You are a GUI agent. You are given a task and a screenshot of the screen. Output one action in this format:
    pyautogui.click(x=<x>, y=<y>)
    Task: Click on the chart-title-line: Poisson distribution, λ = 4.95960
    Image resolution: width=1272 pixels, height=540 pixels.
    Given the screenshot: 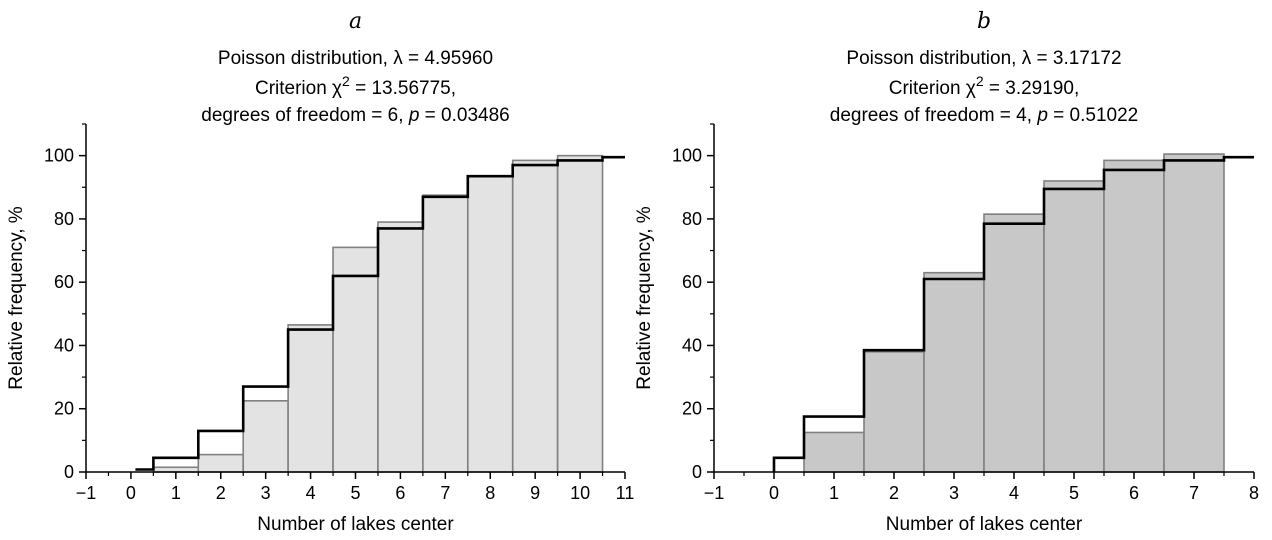 What is the action you would take?
    pyautogui.click(x=355, y=58)
    